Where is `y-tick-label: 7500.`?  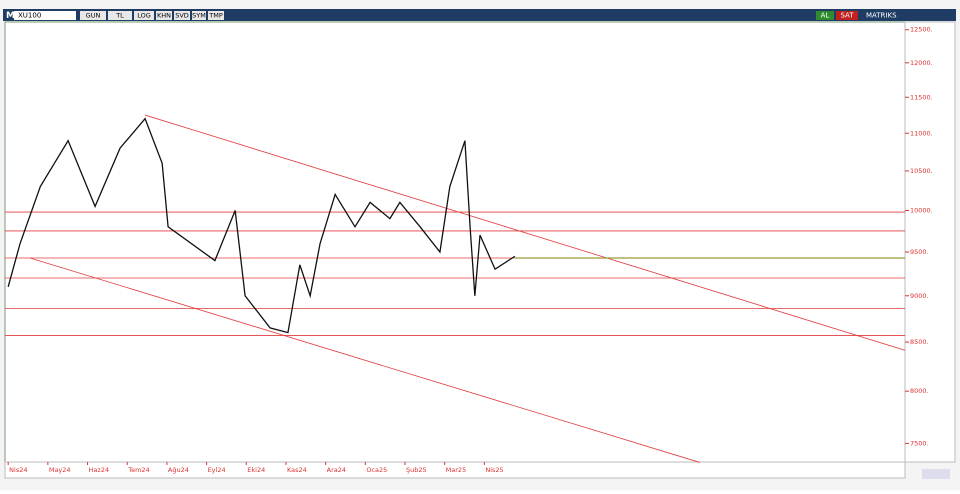
y-tick-label: 7500. is located at coordinates (919, 443).